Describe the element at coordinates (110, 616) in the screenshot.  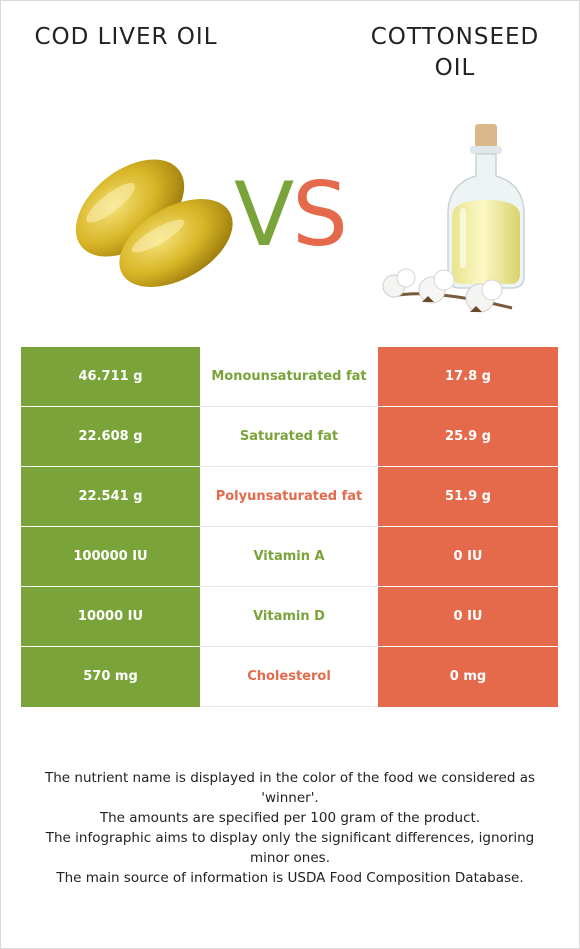
I see `left-value: 10000 IU` at that location.